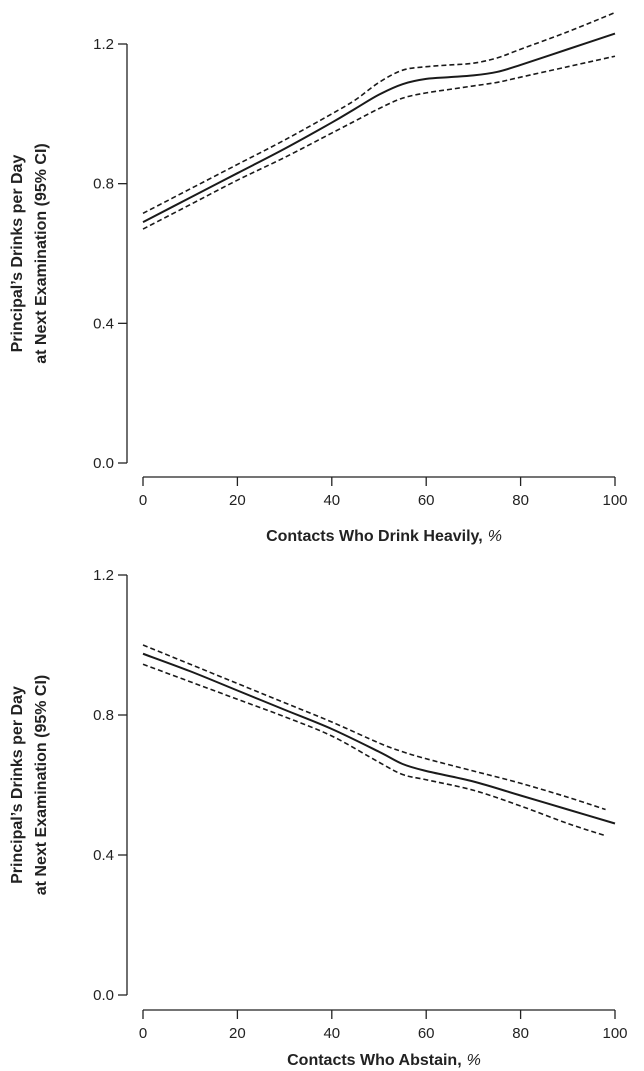 This screenshot has width=644, height=1071. Describe the element at coordinates (143, 1033) in the screenshot. I see `bottom-x-tick-label: 0` at that location.